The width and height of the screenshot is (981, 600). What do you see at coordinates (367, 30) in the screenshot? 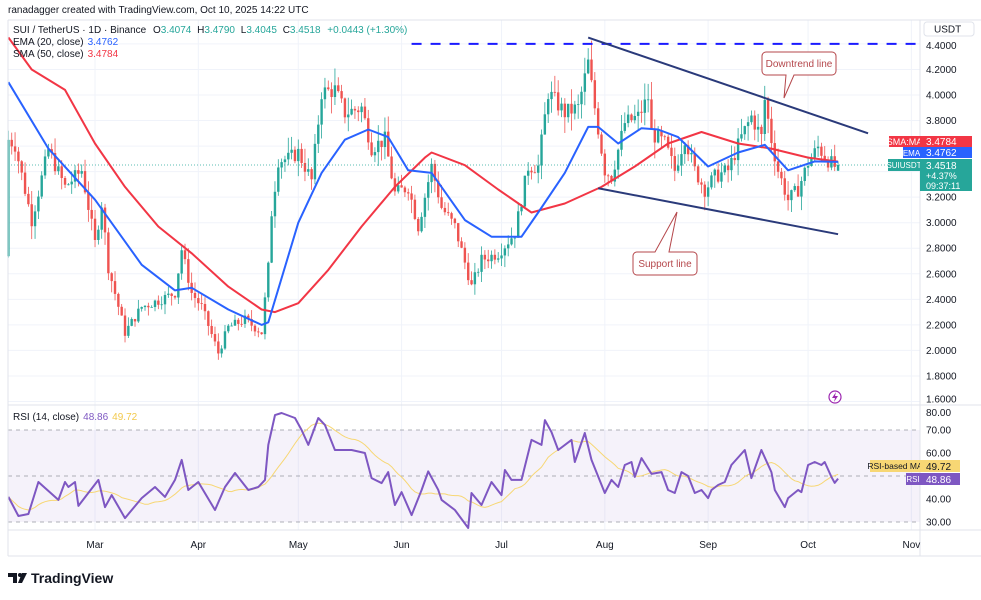
I see `change-value: +0.0443 (+1.30%)` at bounding box center [367, 30].